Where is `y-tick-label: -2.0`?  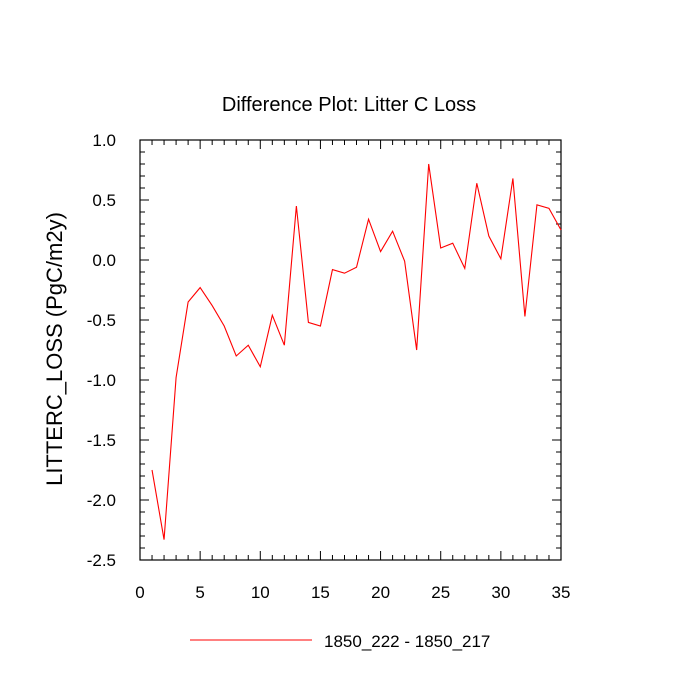 y-tick-label: -2.0 is located at coordinates (101, 500).